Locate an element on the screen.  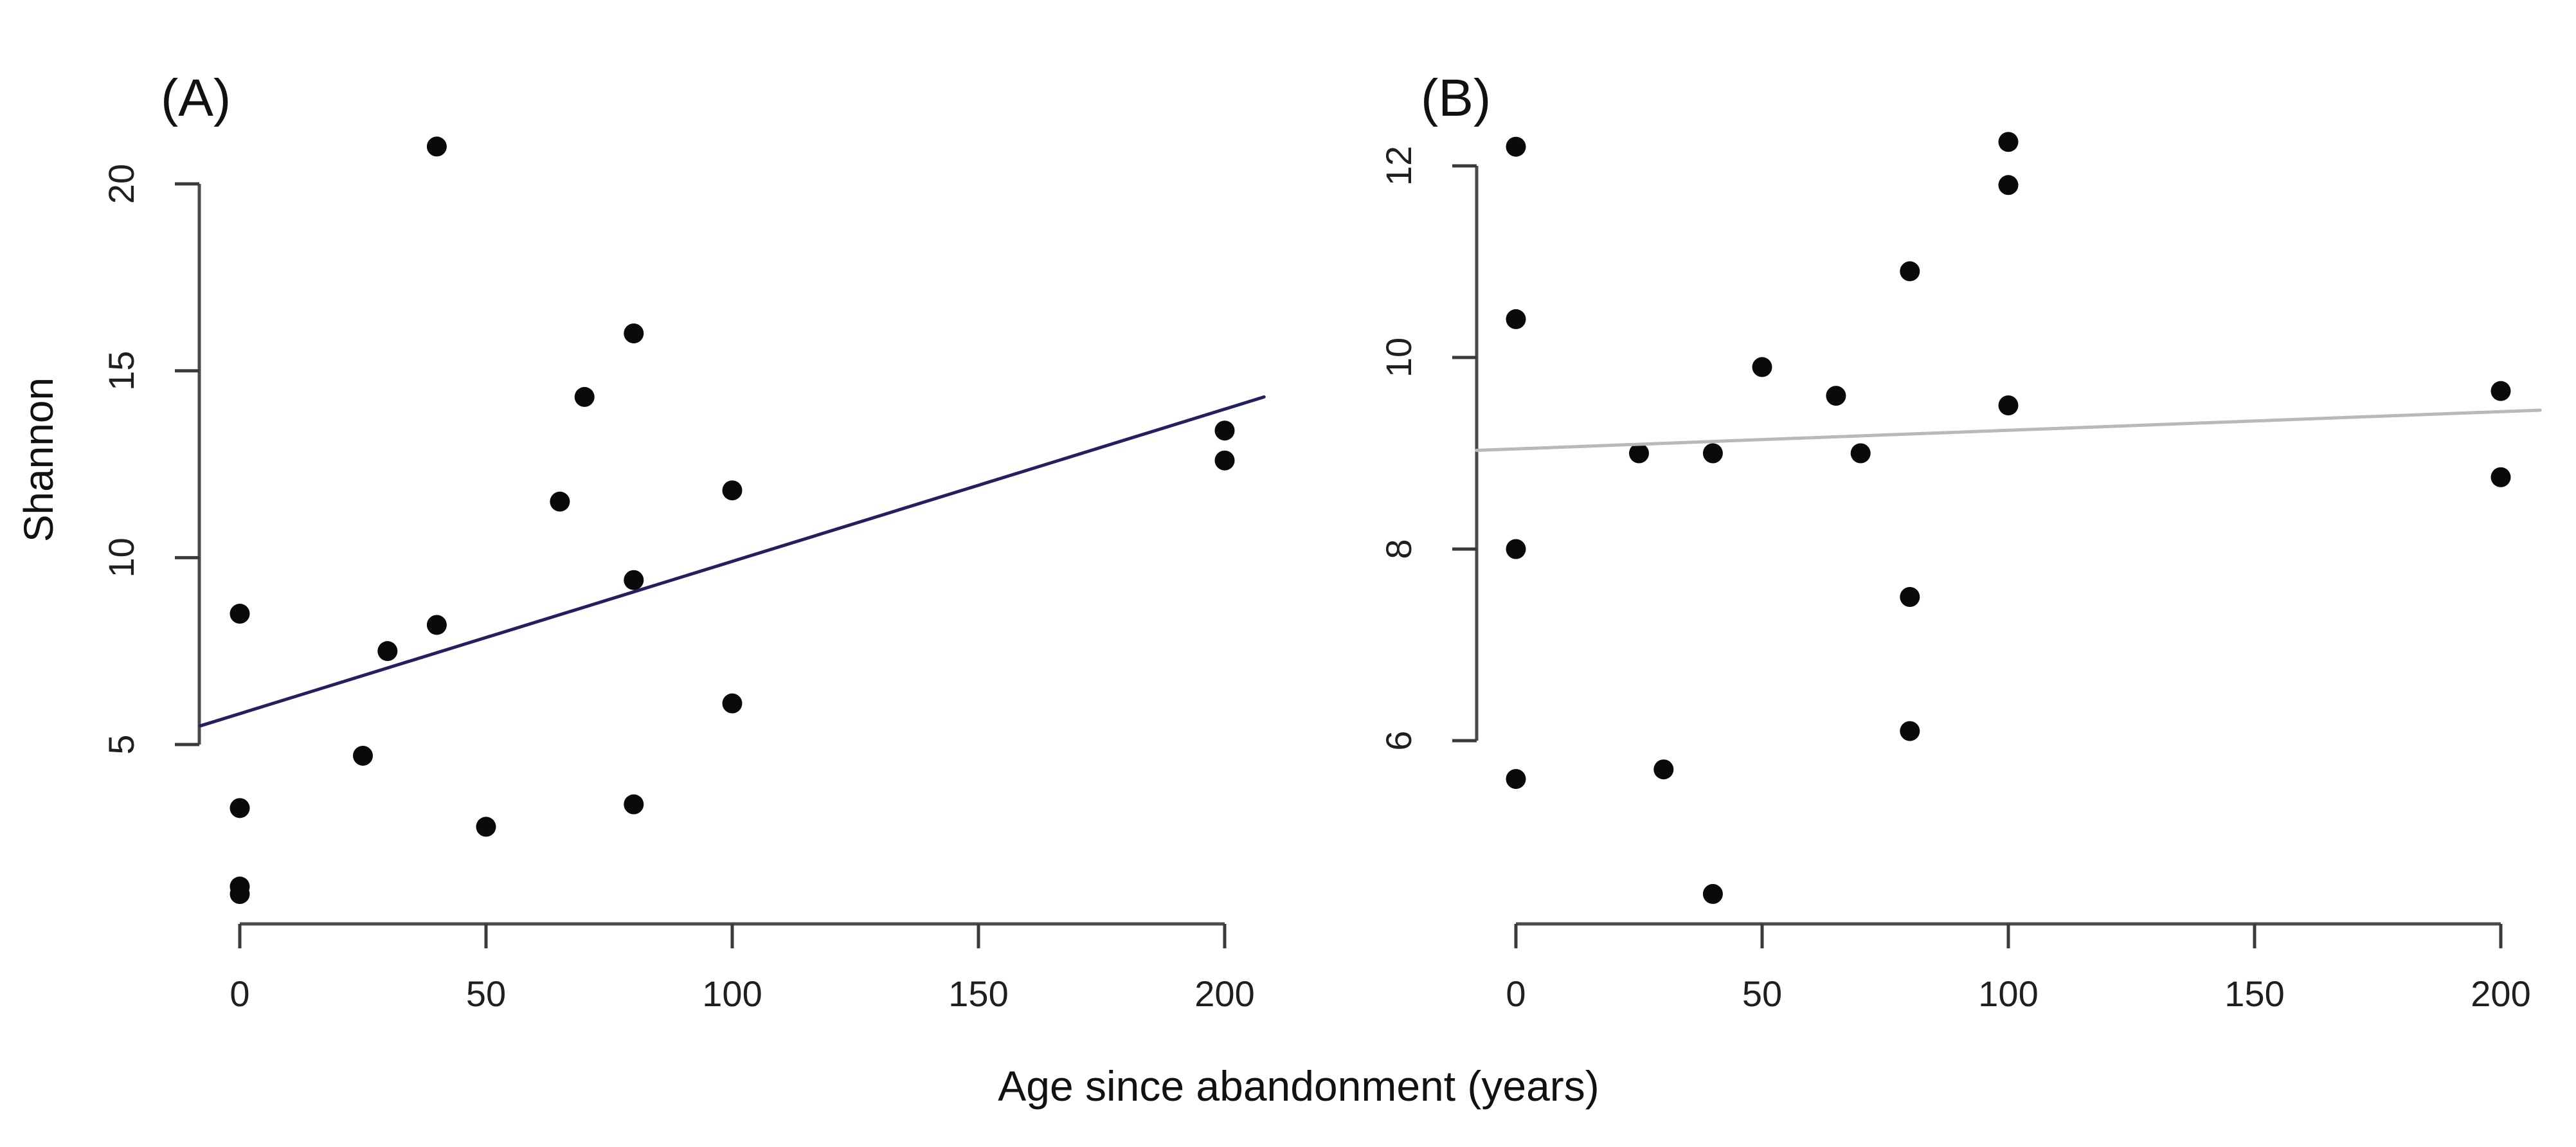
y-tick-label: 20 is located at coordinates (121, 184).